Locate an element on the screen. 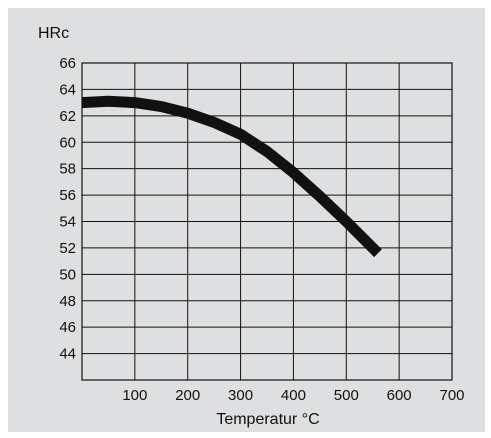 The width and height of the screenshot is (491, 438). y-tick-label: 44 is located at coordinates (67, 354).